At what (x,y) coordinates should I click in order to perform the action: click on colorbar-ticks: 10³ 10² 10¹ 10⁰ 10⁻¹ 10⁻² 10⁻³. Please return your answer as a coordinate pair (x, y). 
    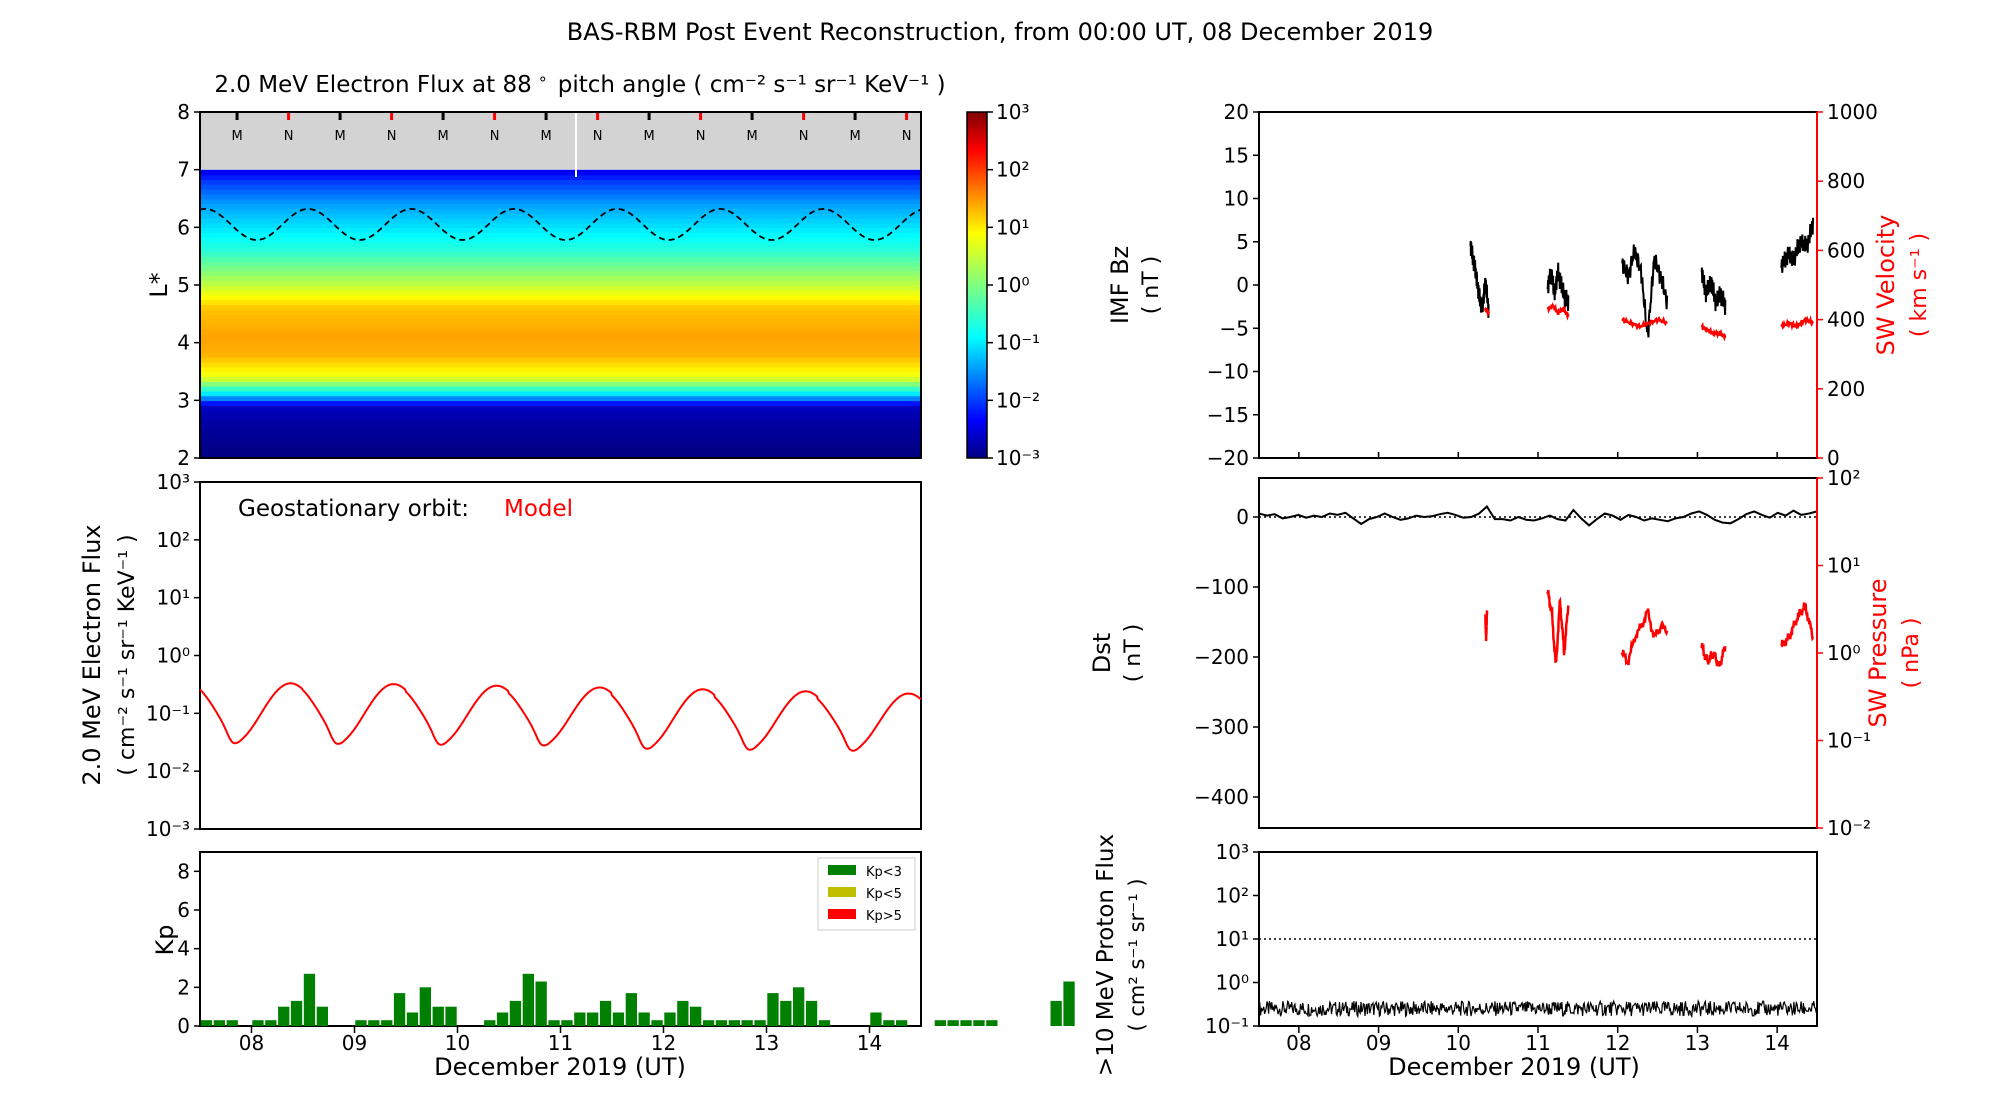
    Looking at the image, I should click on (1013, 285).